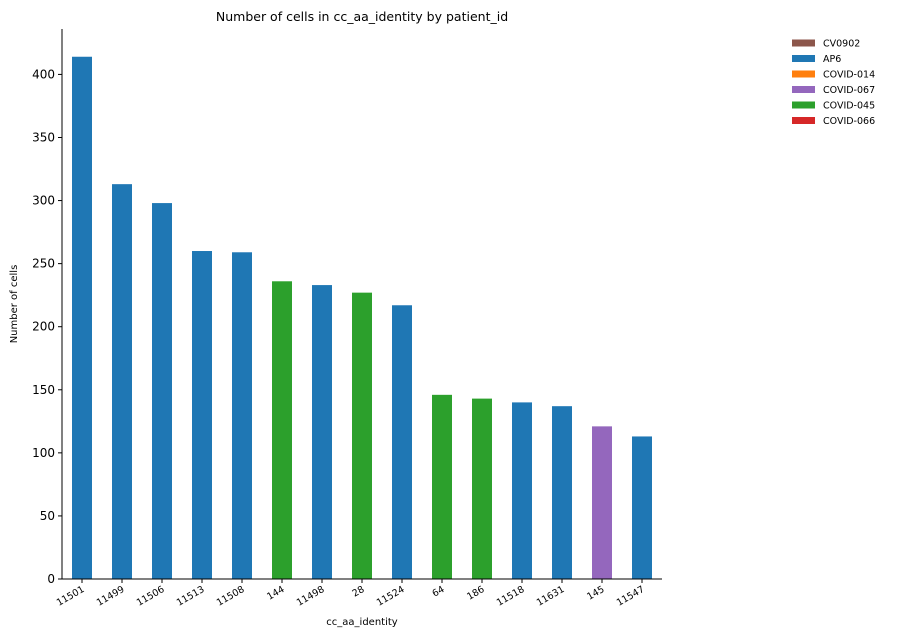  Describe the element at coordinates (311, 596) in the screenshot. I see `x-tick-label-11498: 11498` at that location.